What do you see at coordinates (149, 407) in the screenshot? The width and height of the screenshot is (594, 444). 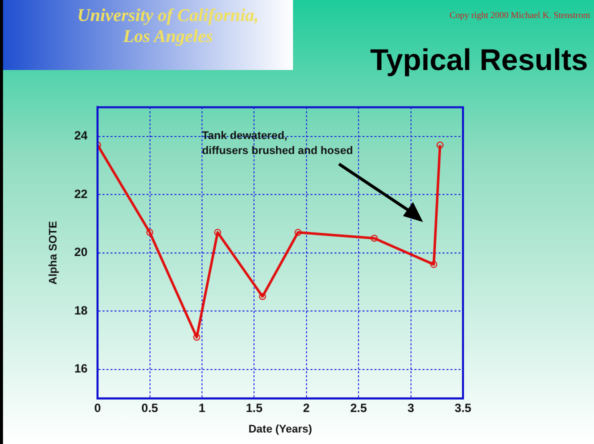 I see `x-tick-label: 0.5` at bounding box center [149, 407].